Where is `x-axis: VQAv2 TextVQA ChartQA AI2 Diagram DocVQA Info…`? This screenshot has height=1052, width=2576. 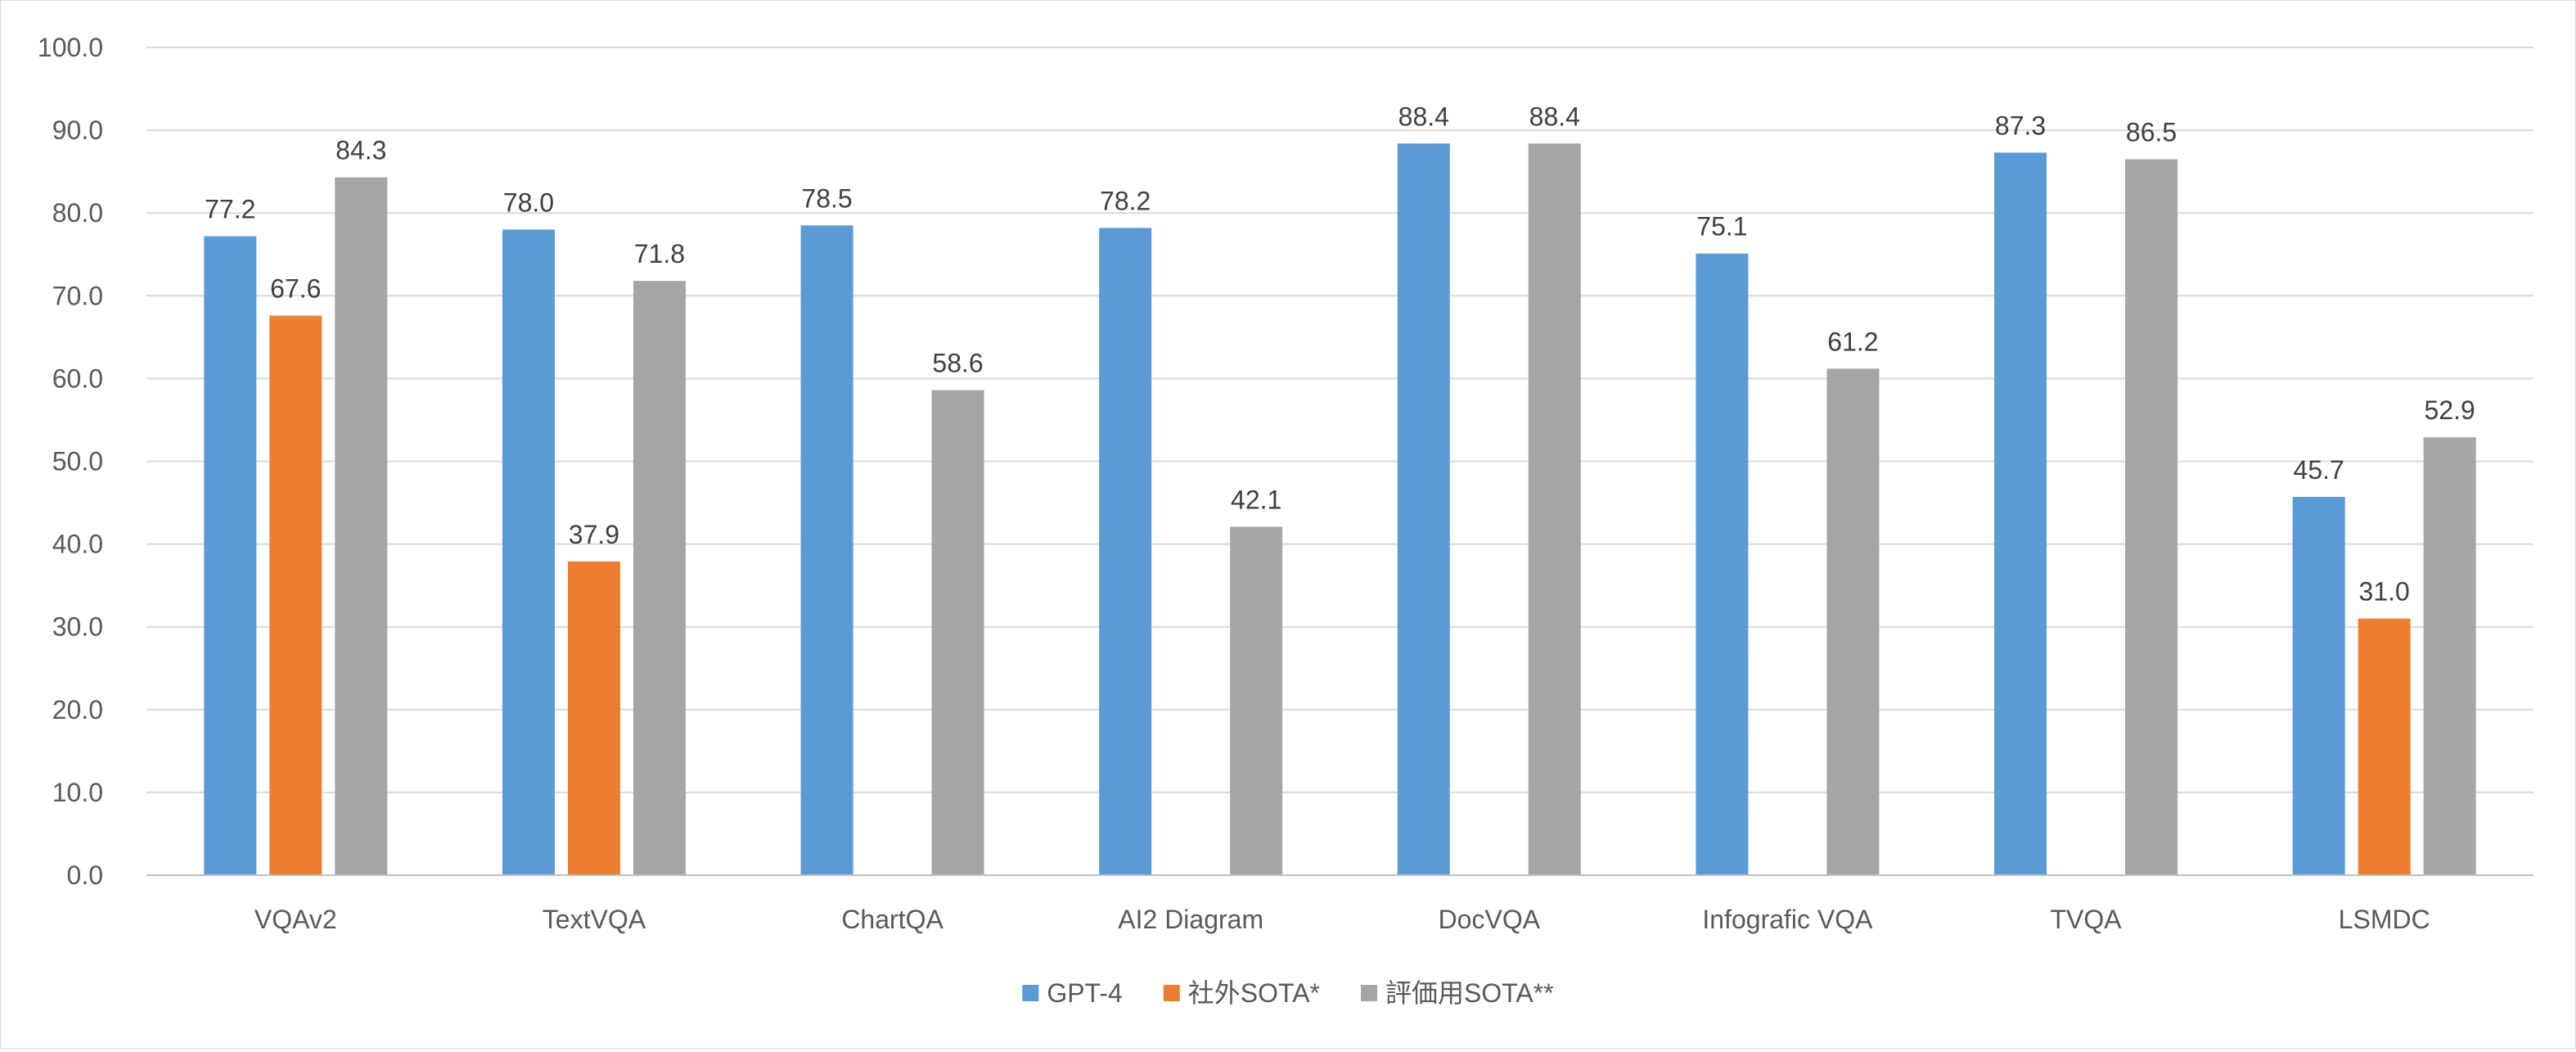 x-axis: VQAv2 TextVQA ChartQA AI2 Diagram DocVQA Info… is located at coordinates (1339, 904).